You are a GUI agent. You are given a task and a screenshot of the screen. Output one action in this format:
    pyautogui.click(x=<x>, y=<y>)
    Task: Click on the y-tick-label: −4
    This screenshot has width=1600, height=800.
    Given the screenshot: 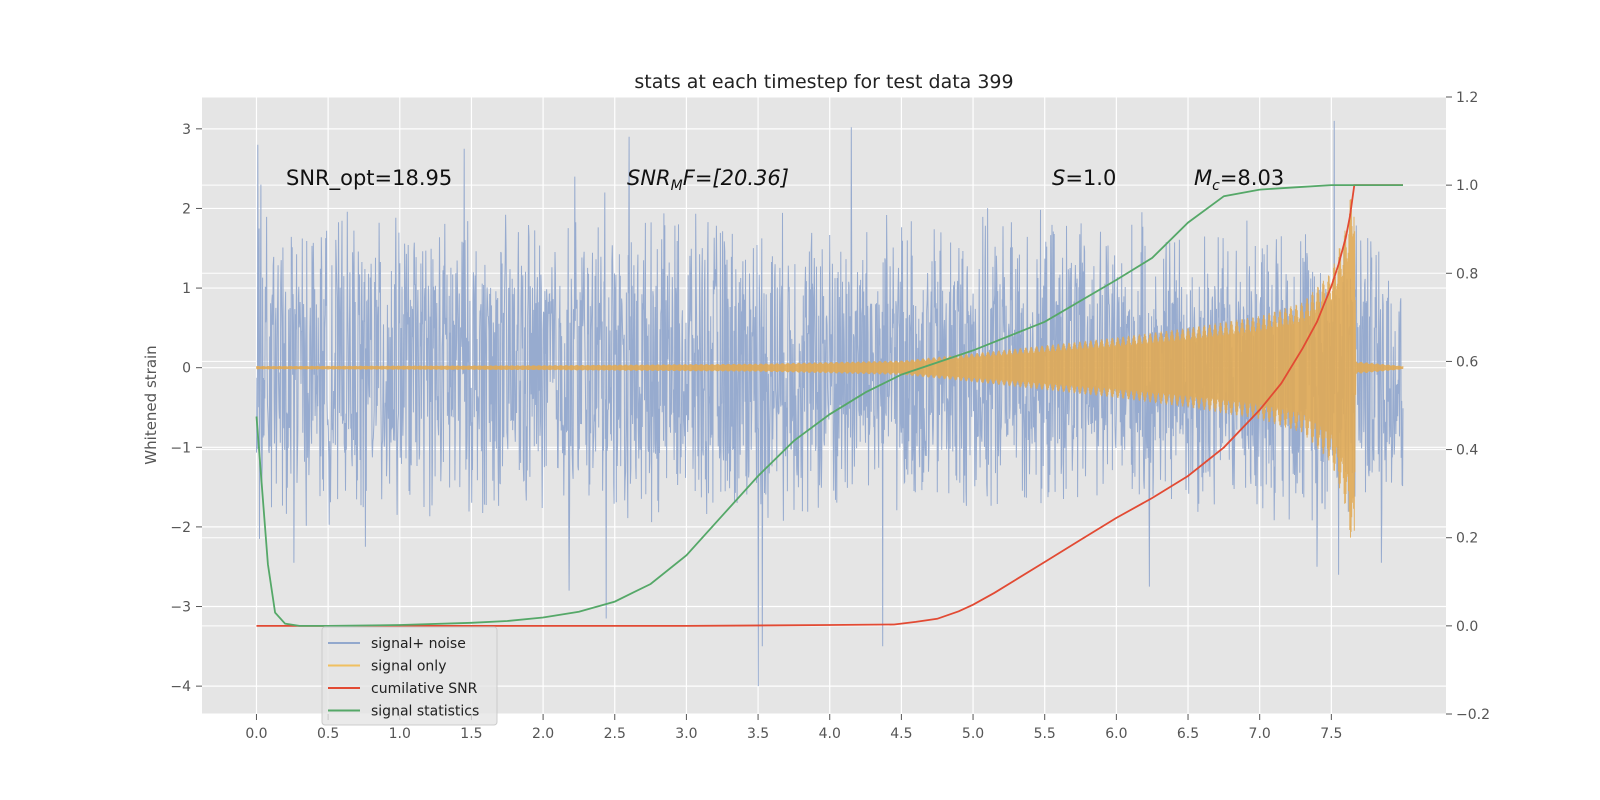 What is the action you would take?
    pyautogui.click(x=180, y=687)
    